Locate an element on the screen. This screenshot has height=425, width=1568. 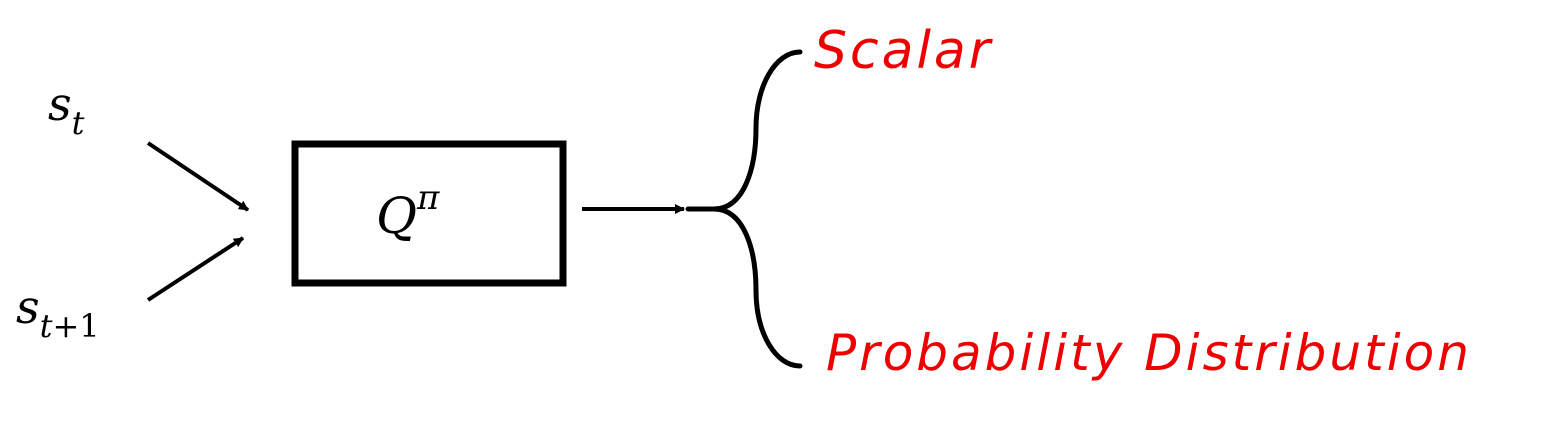
arrow-state-next-to-box is located at coordinates (195, 269).